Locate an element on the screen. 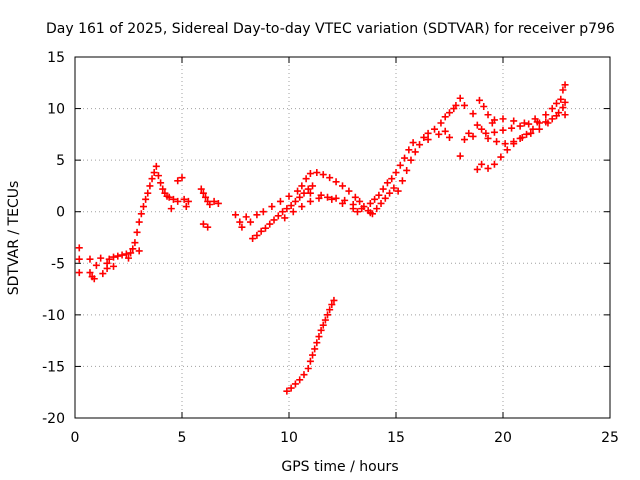  x-tick-label: 10 is located at coordinates (289, 438).